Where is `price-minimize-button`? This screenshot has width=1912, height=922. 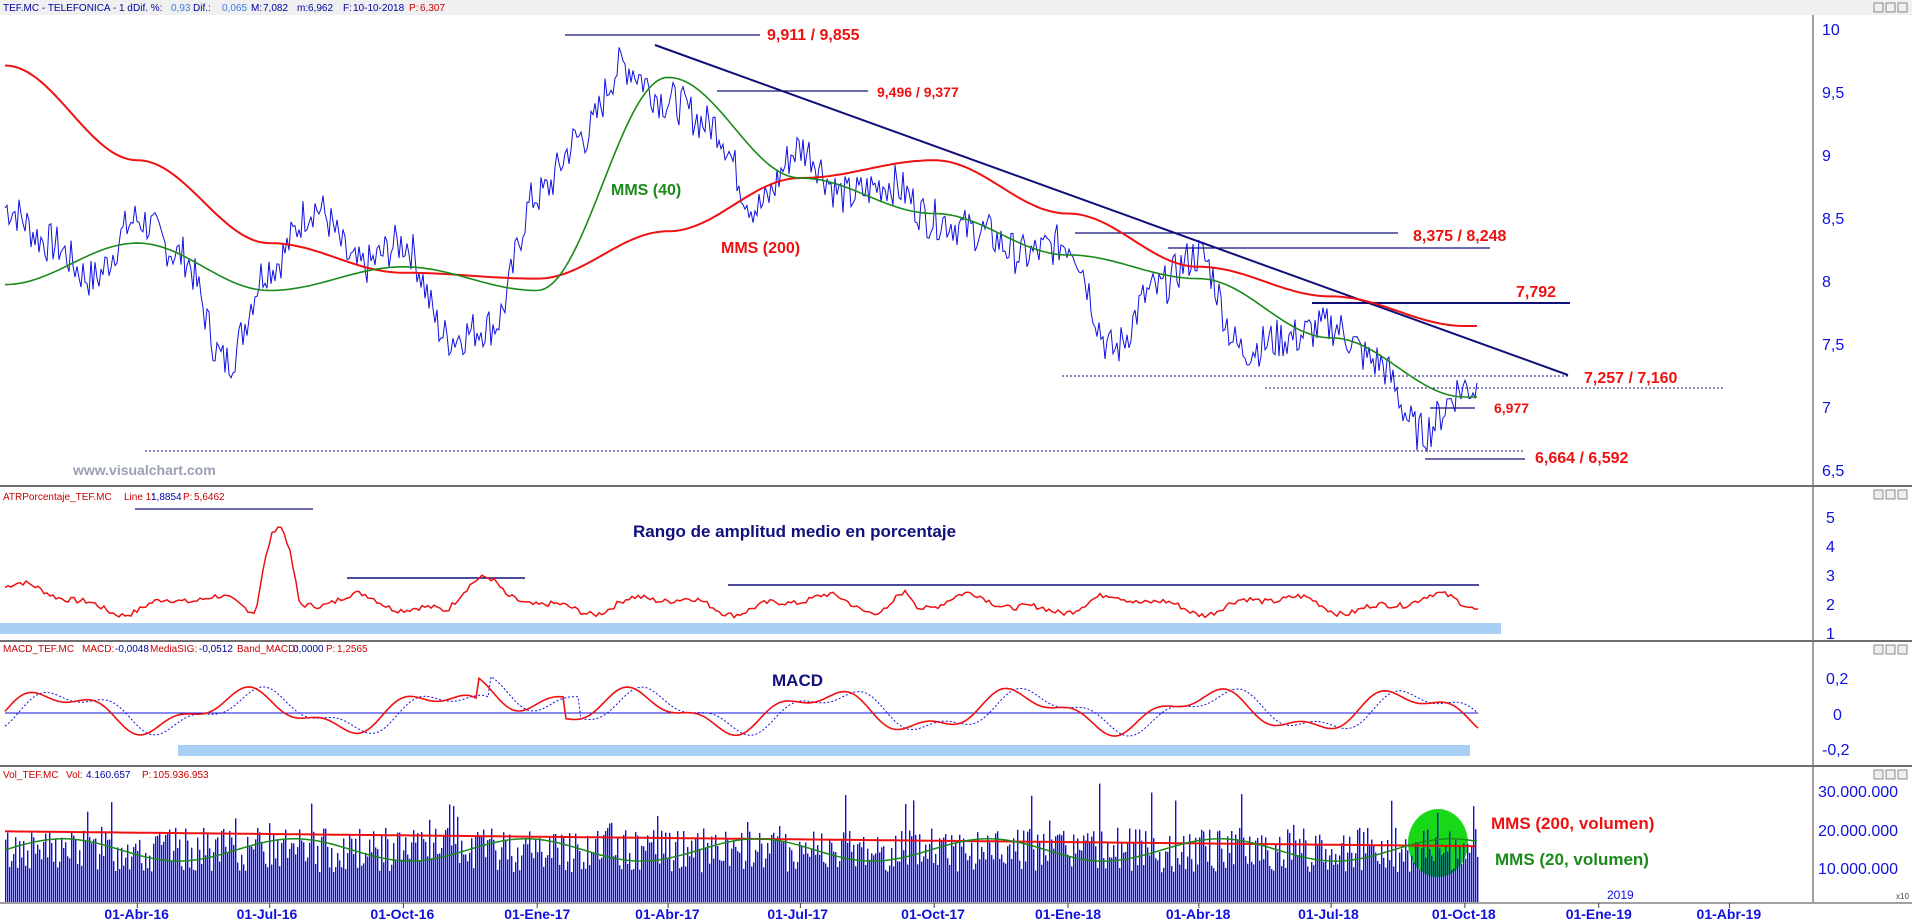 price-minimize-button is located at coordinates (1878, 7).